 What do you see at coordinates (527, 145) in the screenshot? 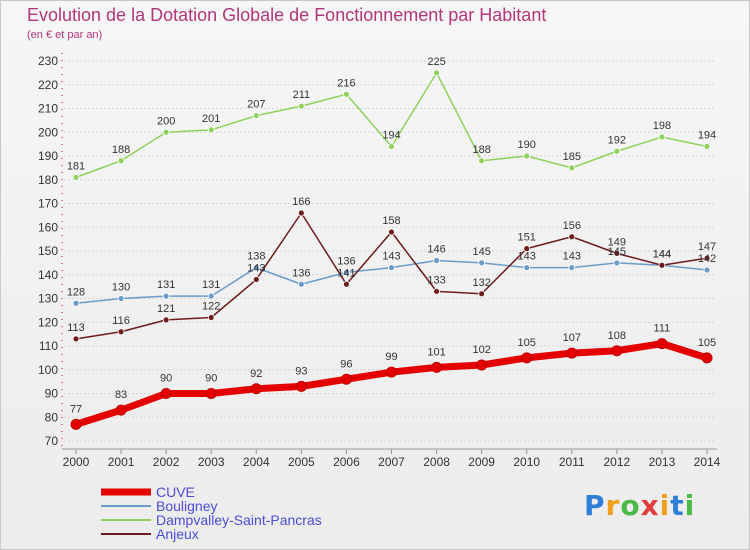
I see `data-label-dampvalley-saint-pancras: 190` at bounding box center [527, 145].